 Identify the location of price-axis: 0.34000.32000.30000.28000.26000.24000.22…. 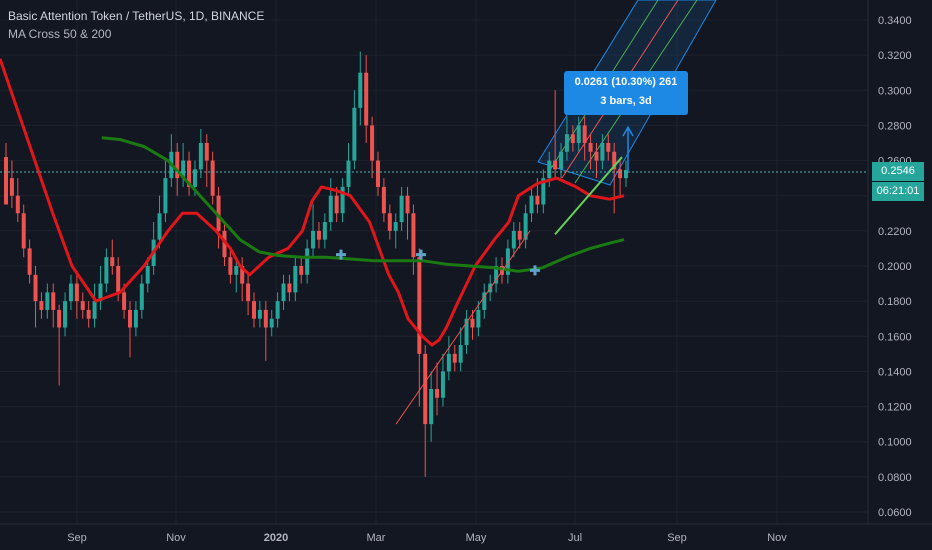
(895, 267).